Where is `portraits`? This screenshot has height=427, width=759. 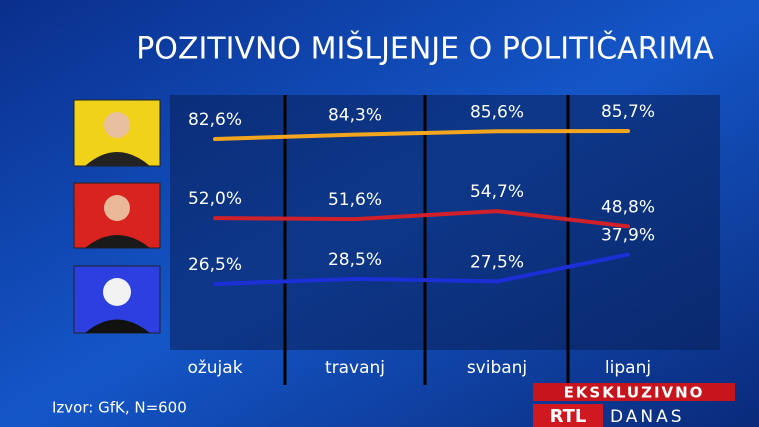 portraits is located at coordinates (117, 216).